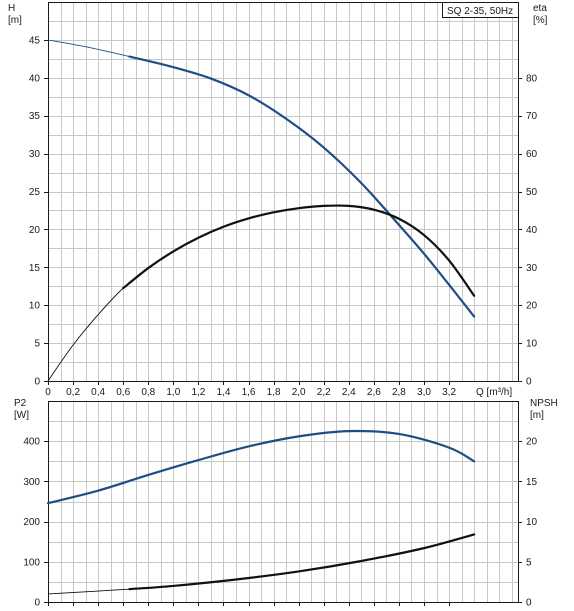 Image resolution: width=574 pixels, height=611 pixels. What do you see at coordinates (98, 392) in the screenshot?
I see `x-tick-label: 0,4` at bounding box center [98, 392].